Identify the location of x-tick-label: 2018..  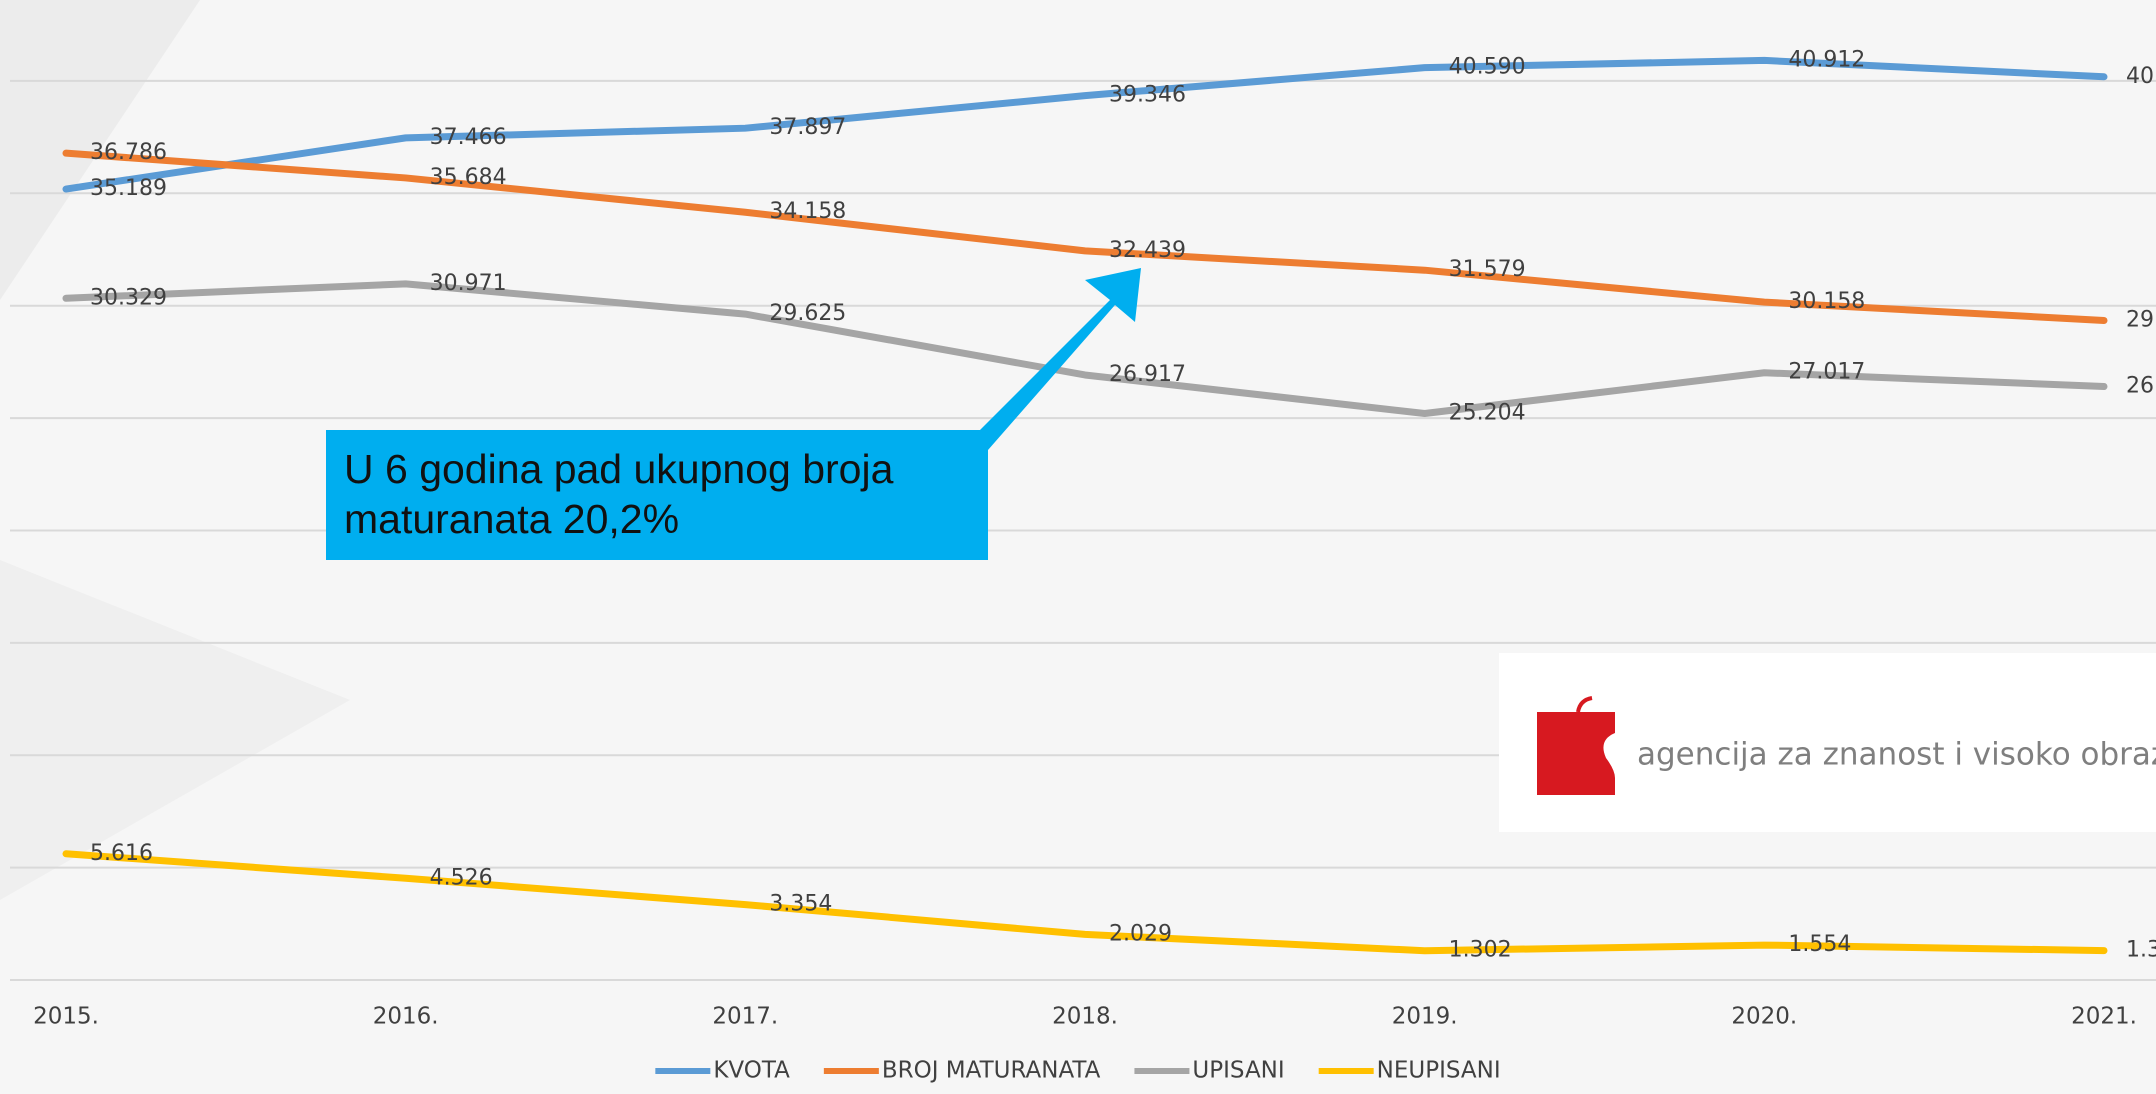
(1085, 1017).